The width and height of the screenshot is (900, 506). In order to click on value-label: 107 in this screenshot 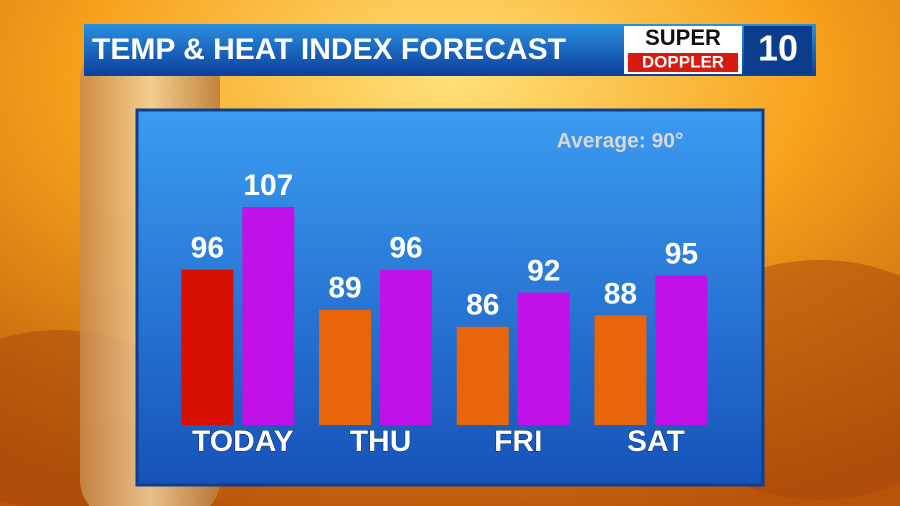, I will do `click(268, 185)`.